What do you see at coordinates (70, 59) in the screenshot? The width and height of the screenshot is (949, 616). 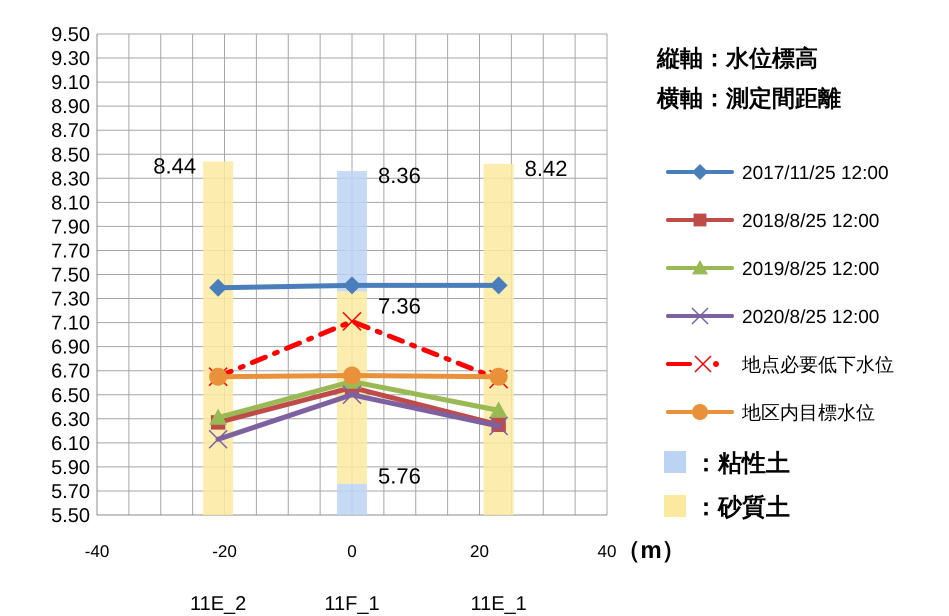 I see `y-tick-label: 9.30` at bounding box center [70, 59].